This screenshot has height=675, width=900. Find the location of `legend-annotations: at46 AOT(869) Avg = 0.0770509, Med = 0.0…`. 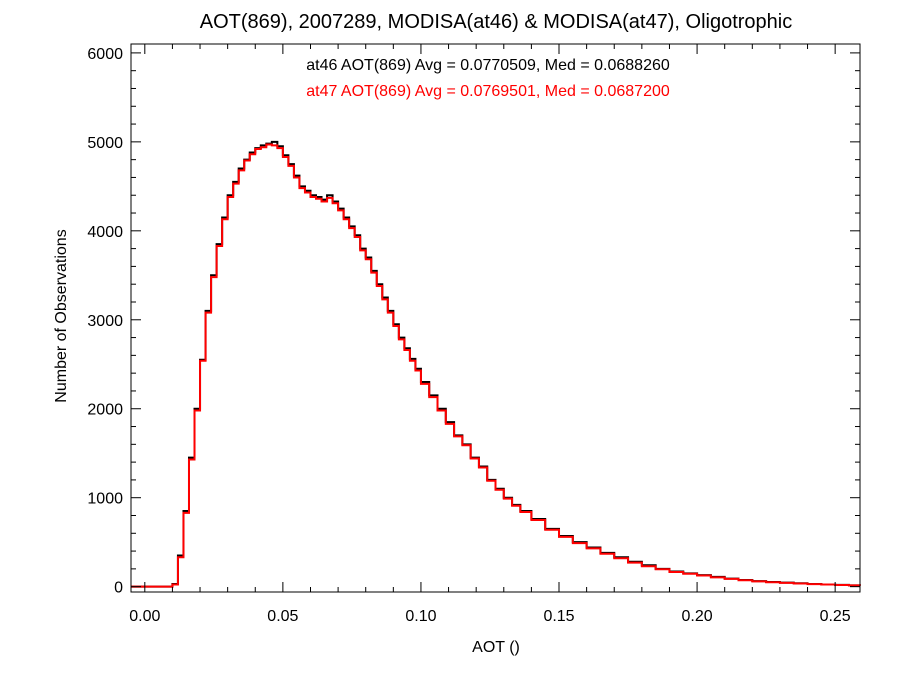

legend-annotations: at46 AOT(869) Avg = 0.0770509, Med = 0.0… is located at coordinates (488, 78).